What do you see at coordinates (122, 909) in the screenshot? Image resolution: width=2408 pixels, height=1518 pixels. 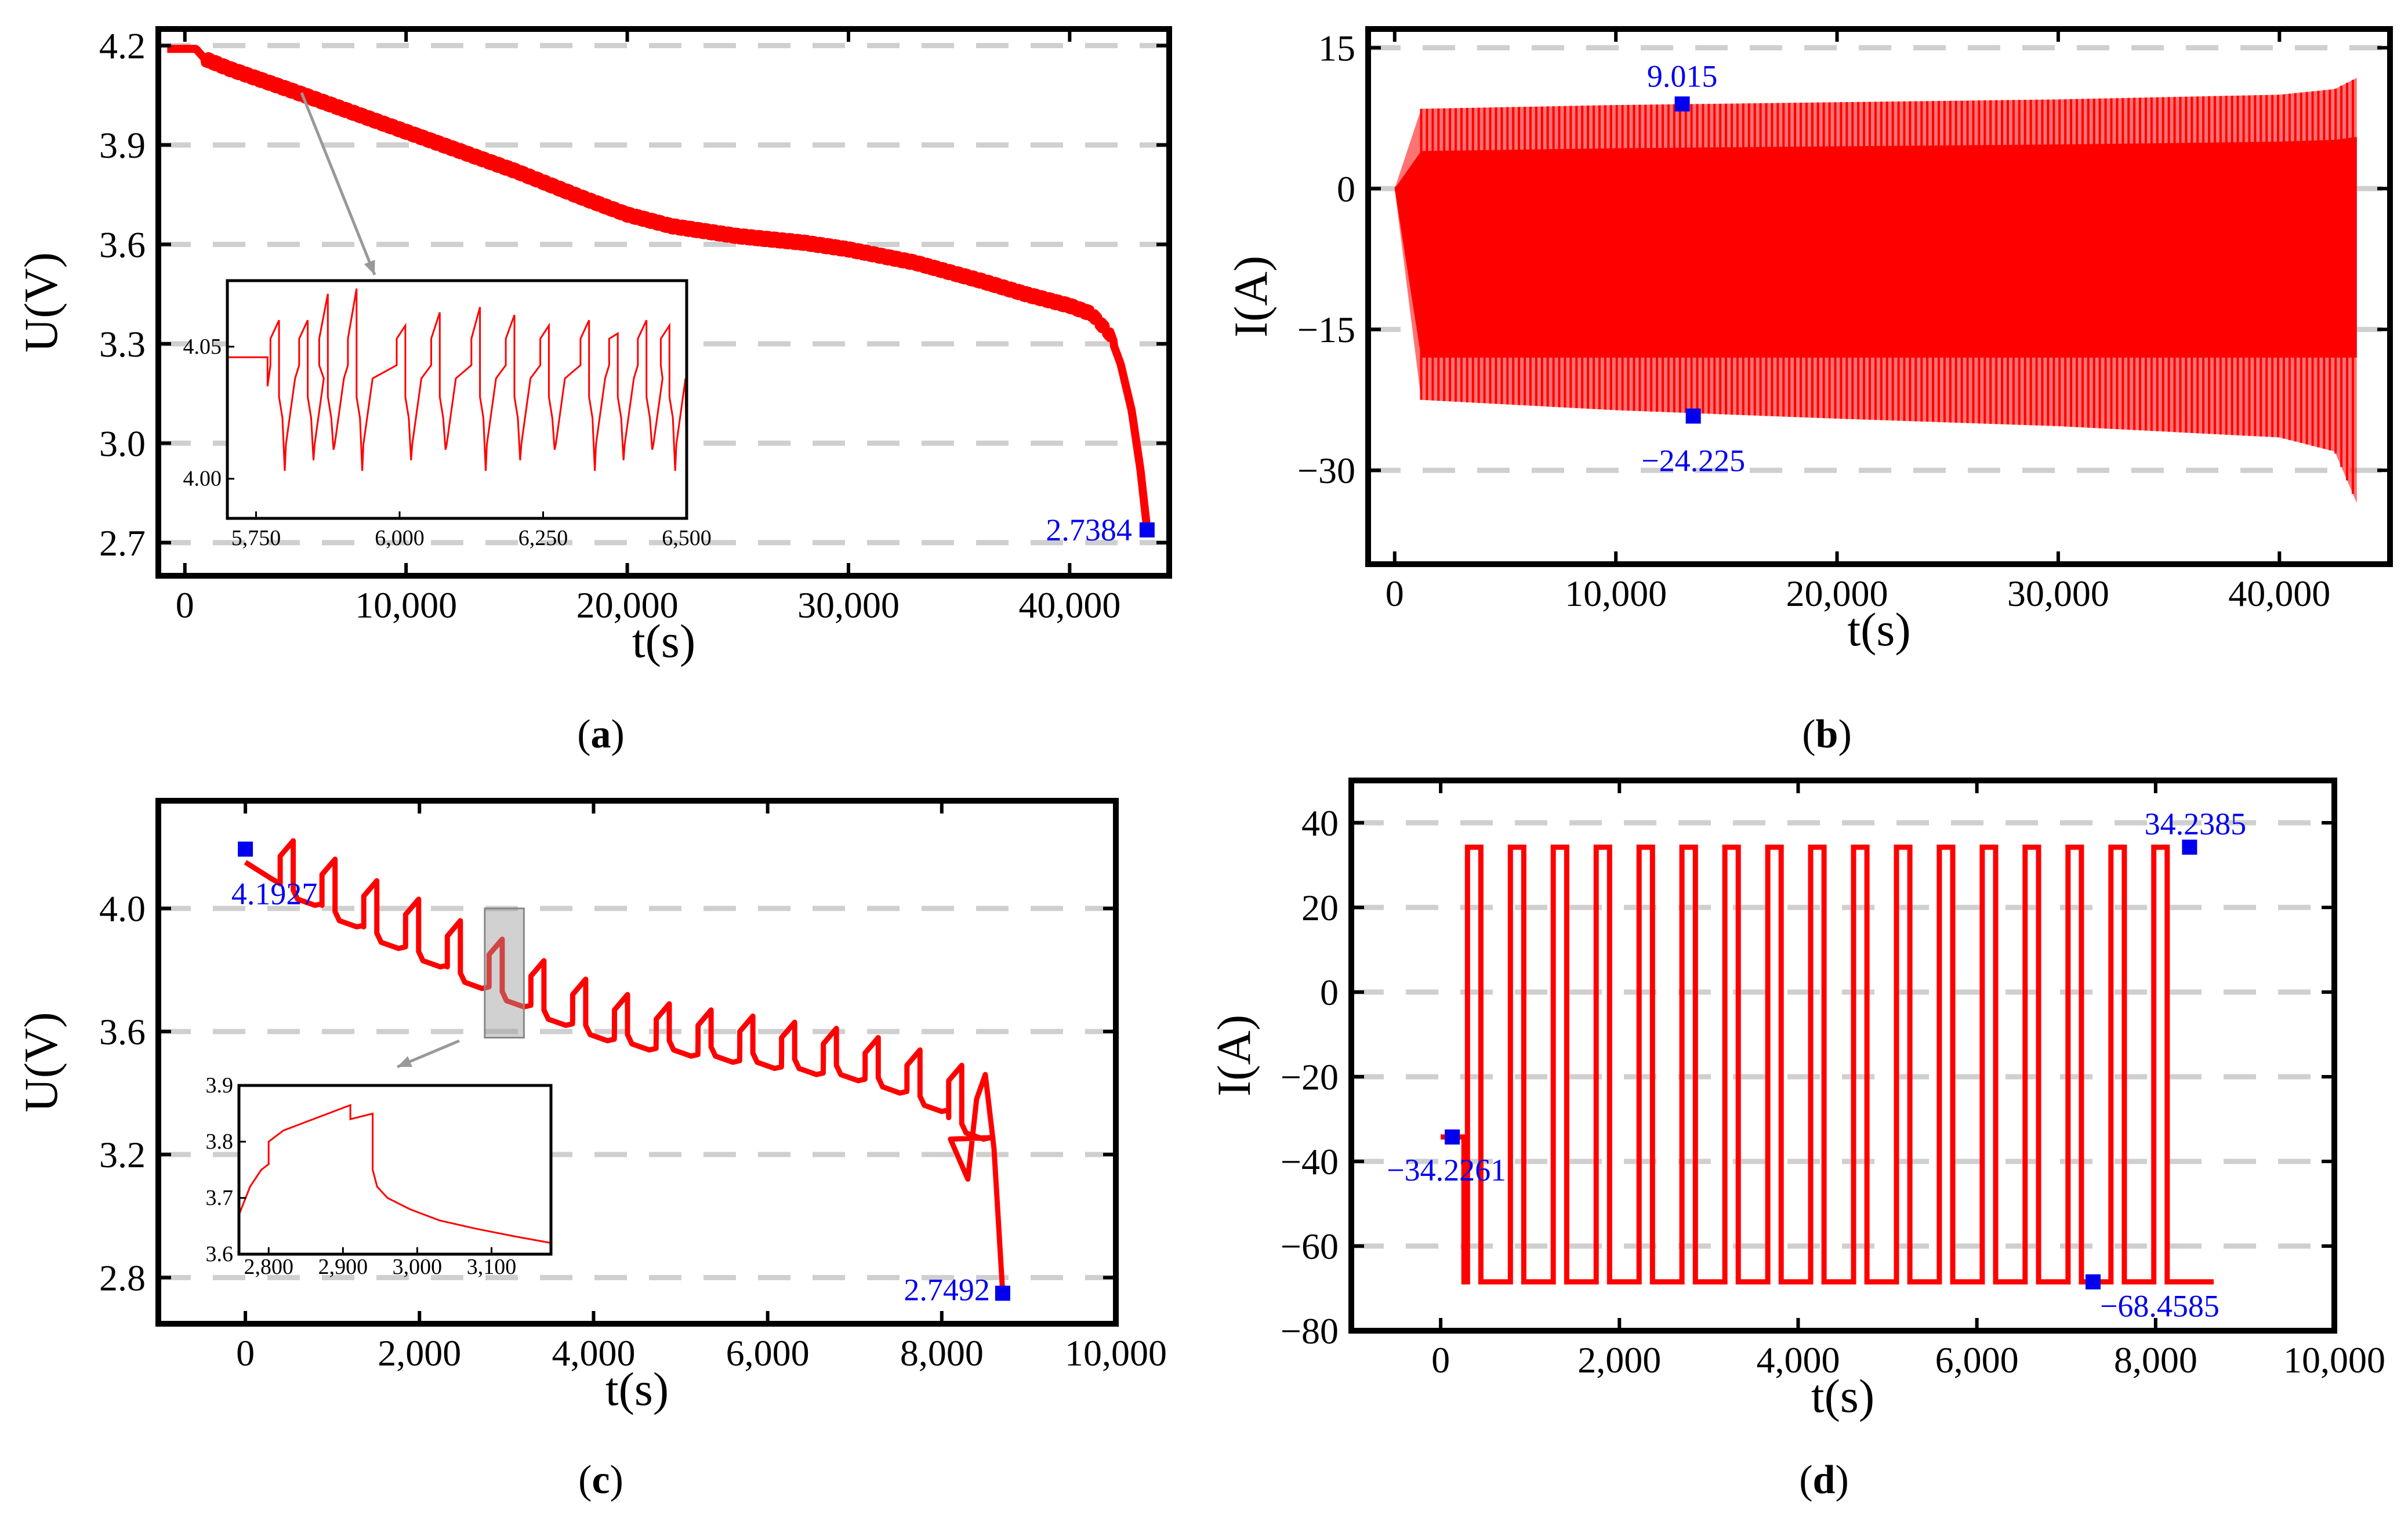 I see `y-tick-label: 4.0` at bounding box center [122, 909].